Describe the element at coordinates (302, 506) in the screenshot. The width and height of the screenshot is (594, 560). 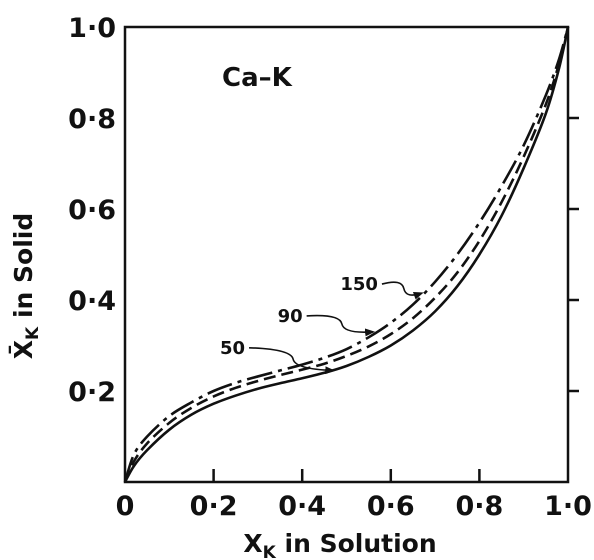
I see `x-tick-label: 0·4` at that location.